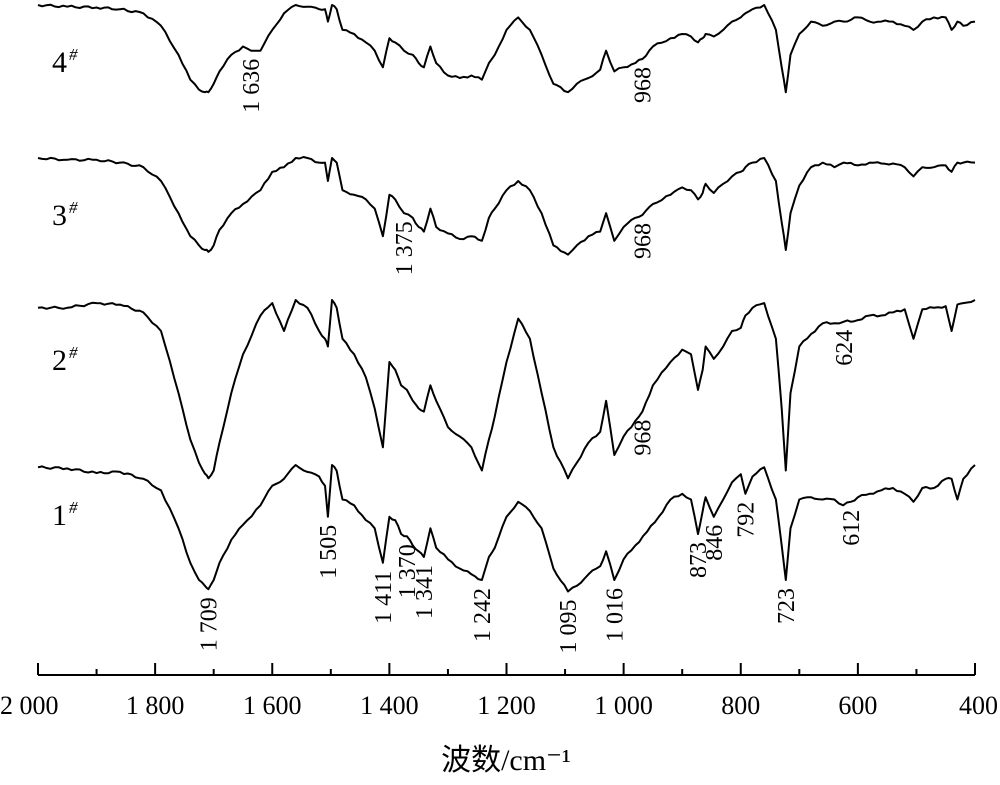 The width and height of the screenshot is (1000, 785). Describe the element at coordinates (643, 438) in the screenshot. I see `peak-label-2-968: 968` at that location.